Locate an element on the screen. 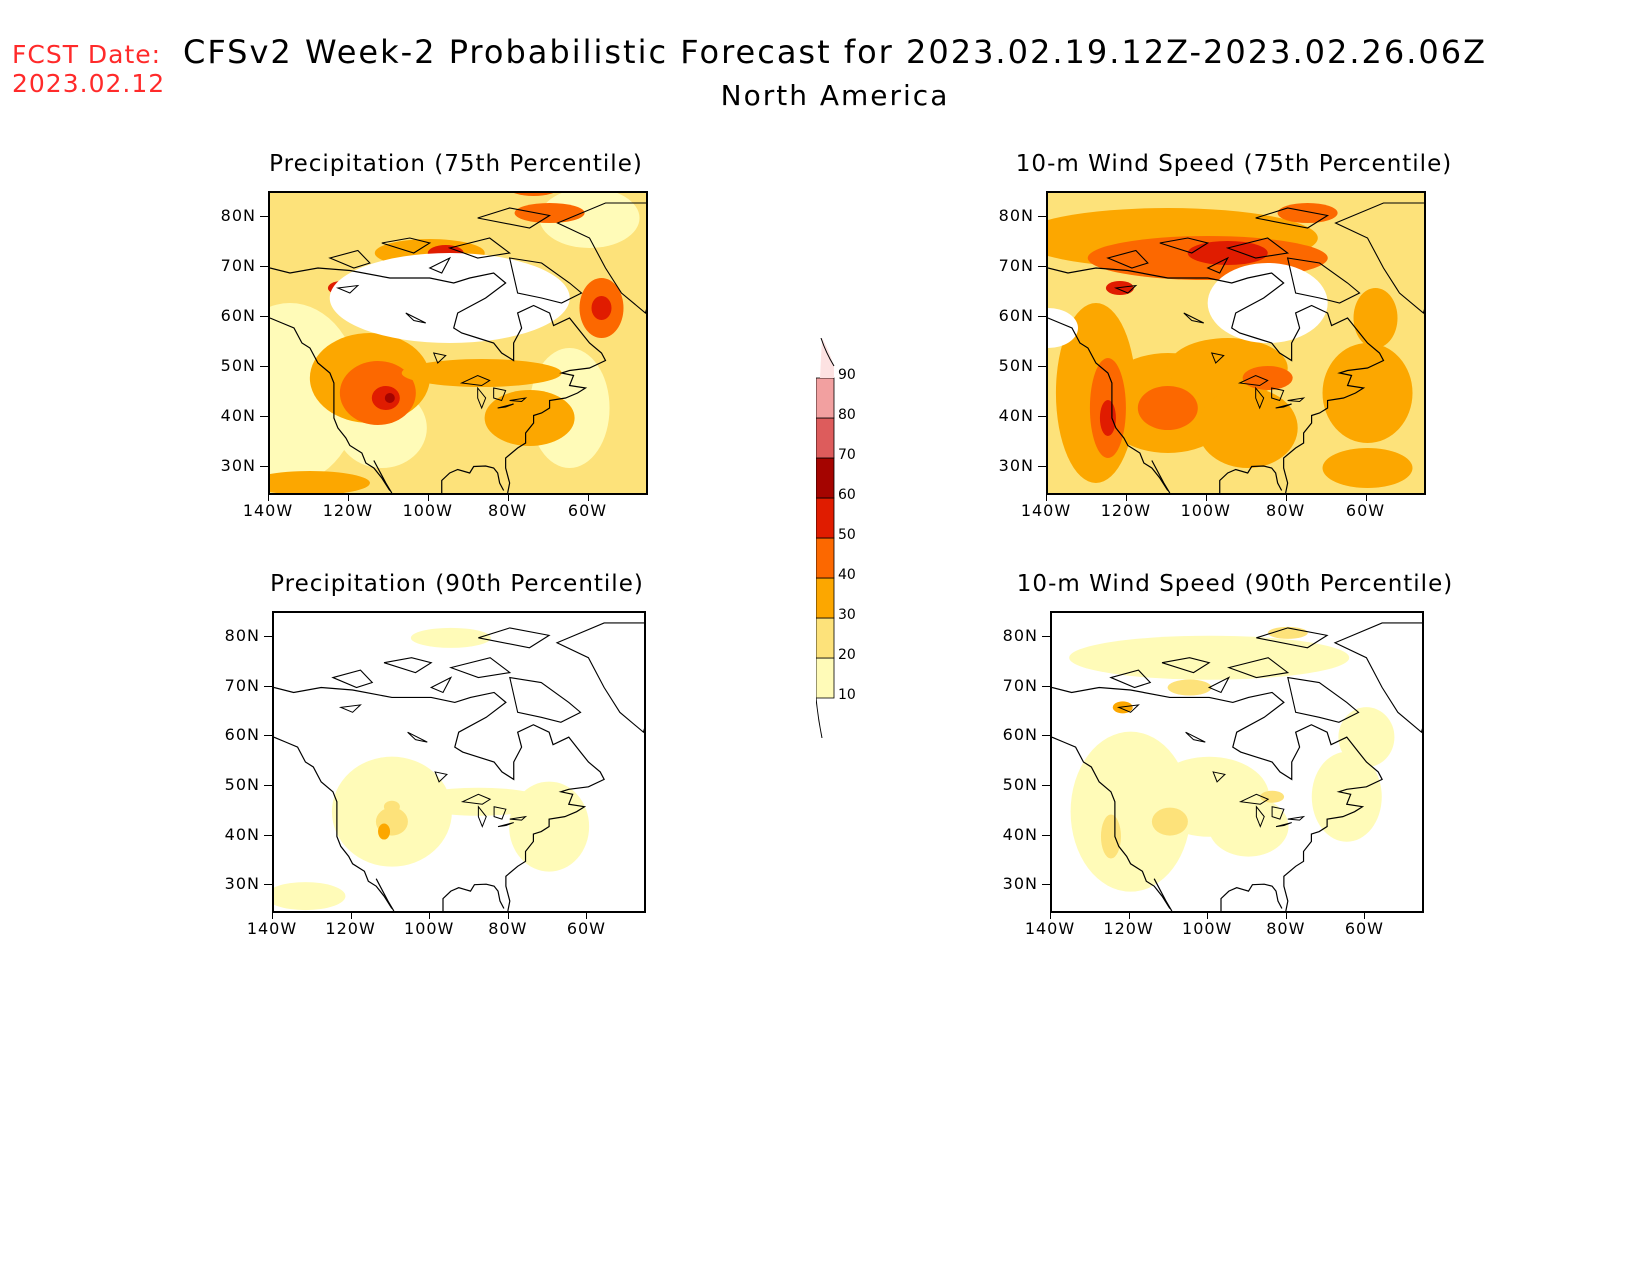 The height and width of the screenshot is (1275, 1650). colorbar-level-label: 10 is located at coordinates (847, 695).